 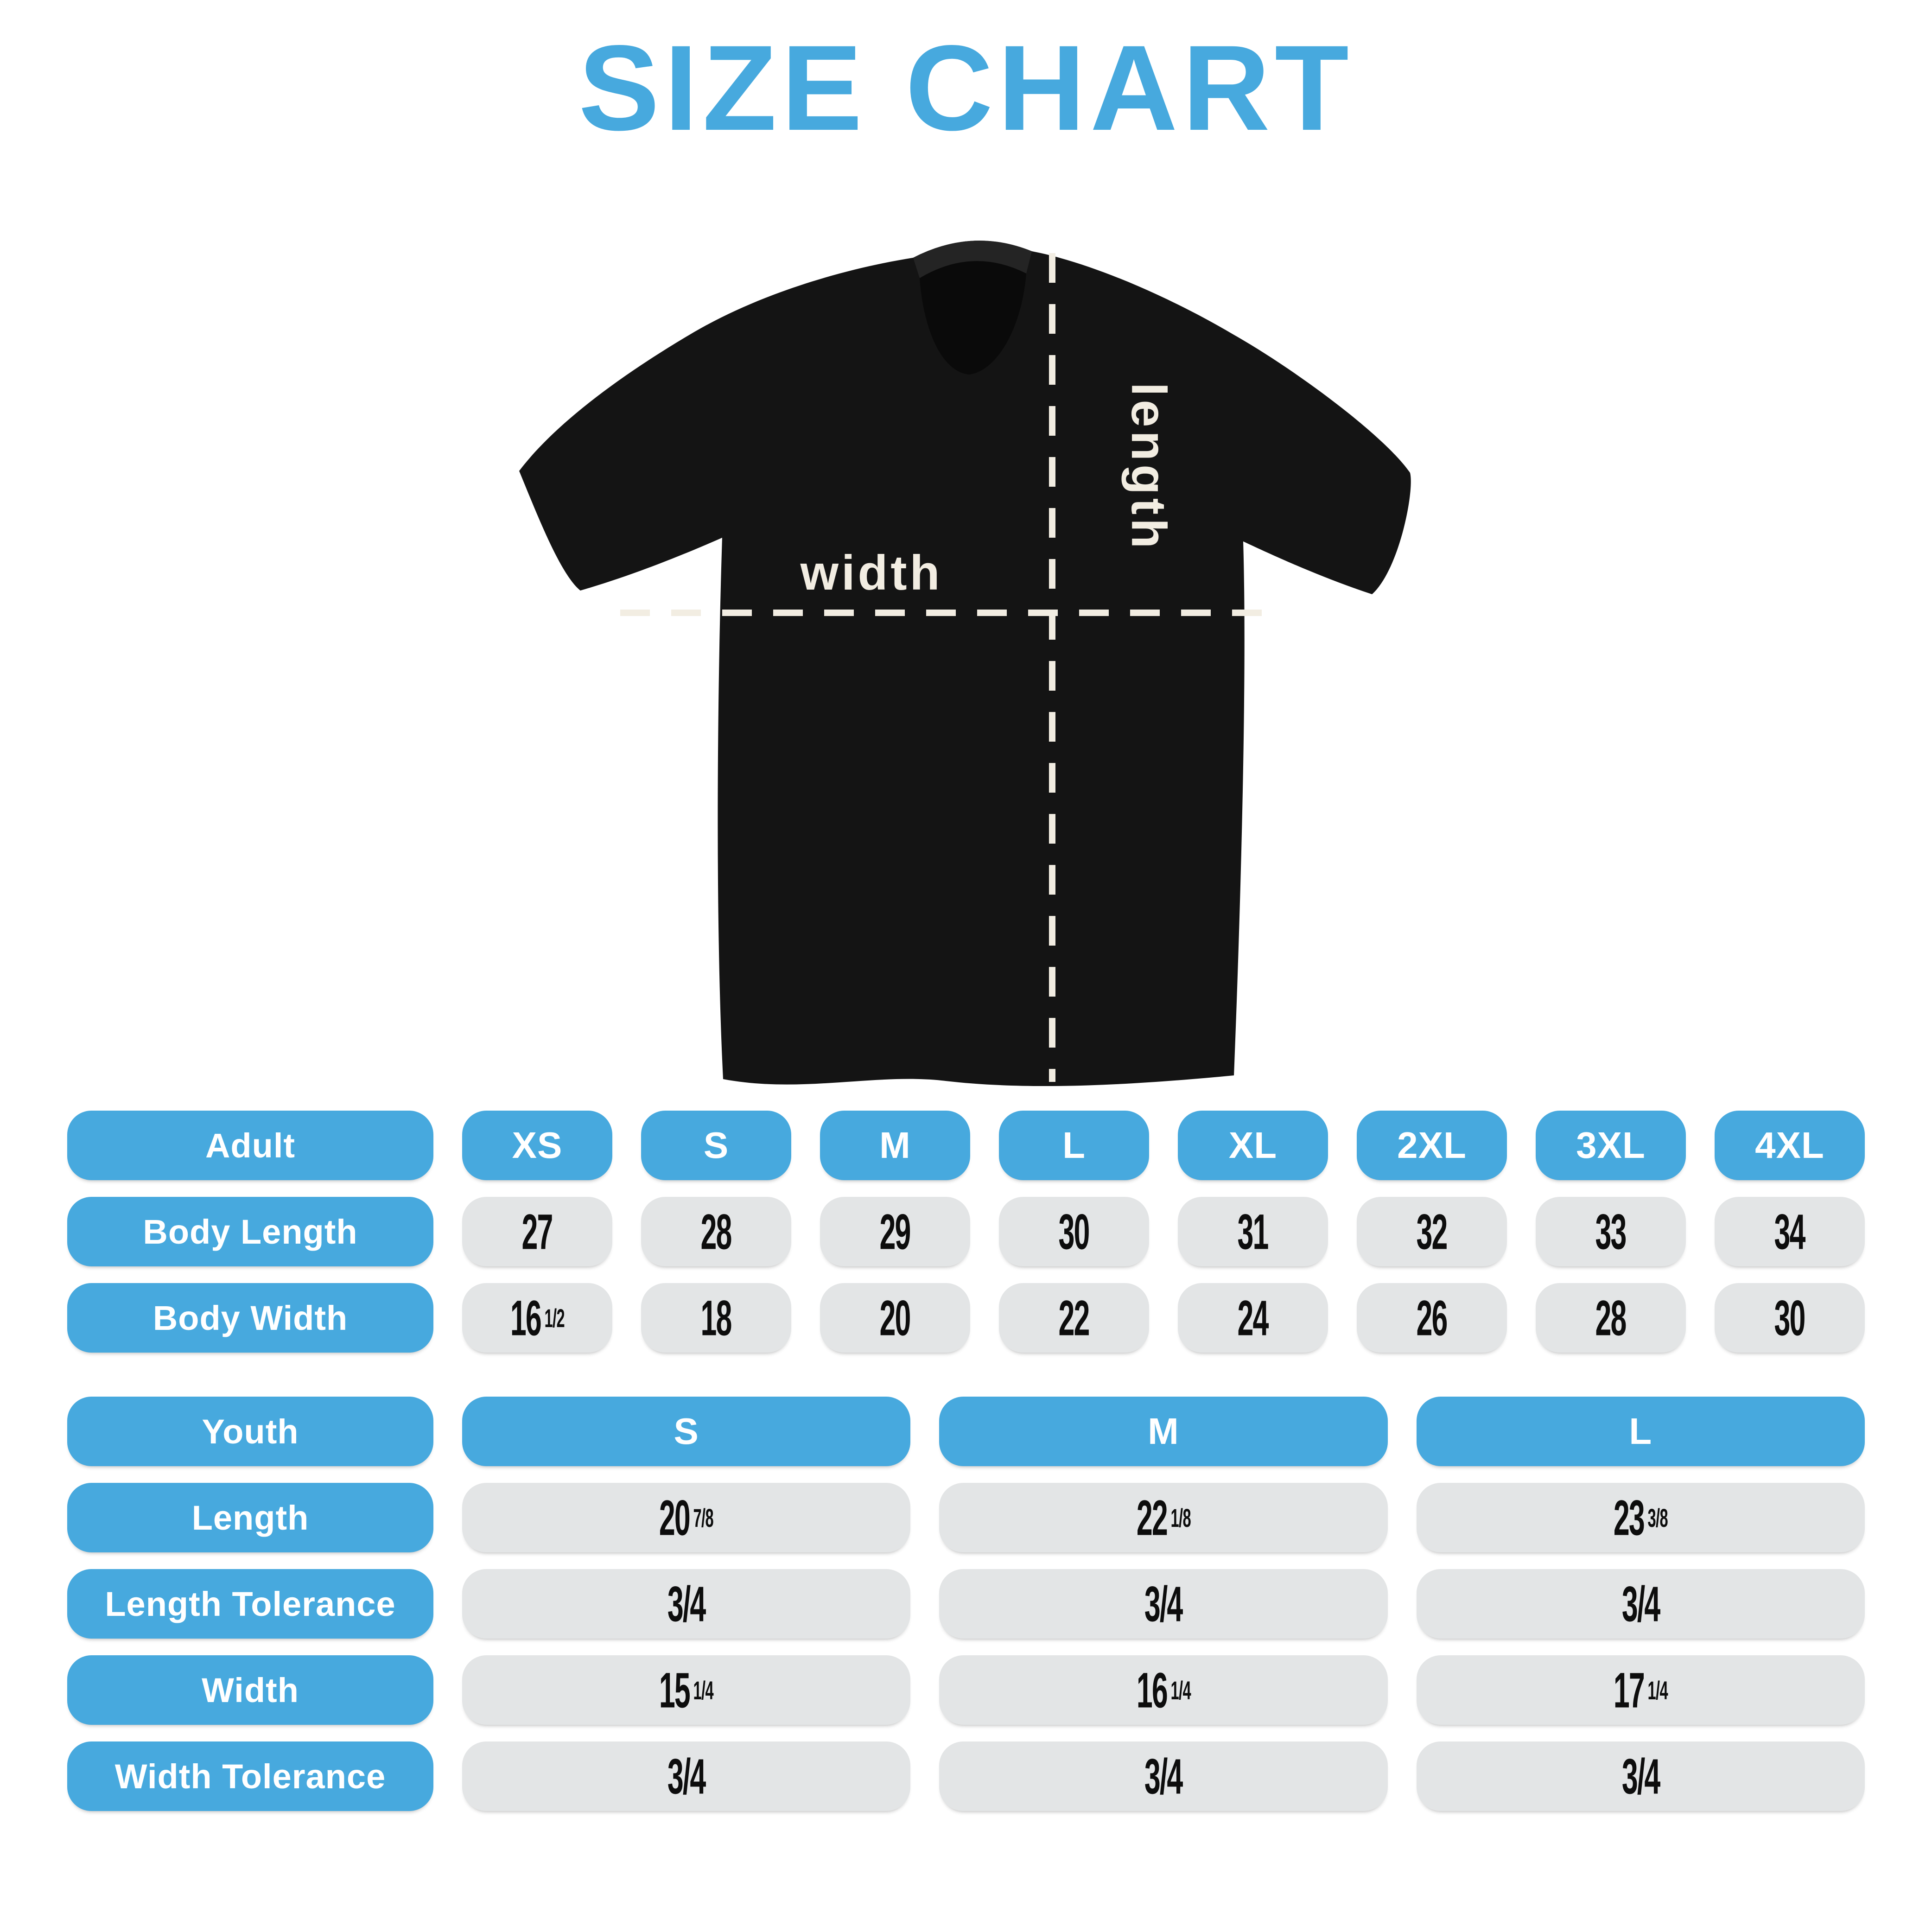 I want to click on value-cell-body-width-l: 22, so click(x=1074, y=1318).